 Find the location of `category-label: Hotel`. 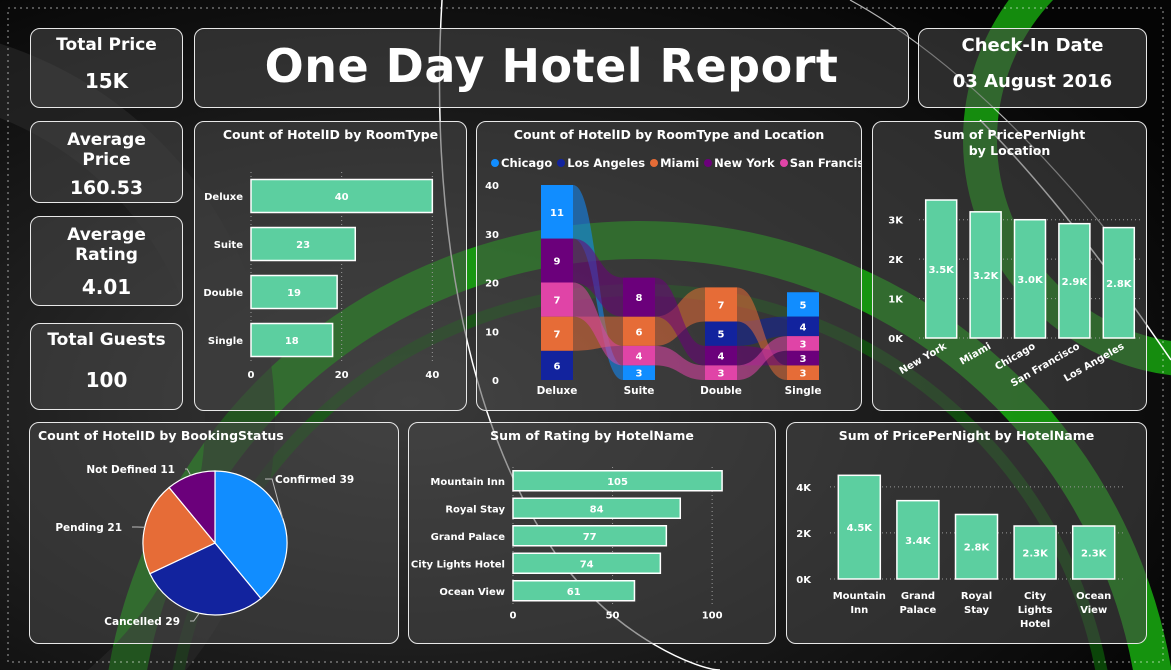

category-label: Hotel is located at coordinates (1035, 624).